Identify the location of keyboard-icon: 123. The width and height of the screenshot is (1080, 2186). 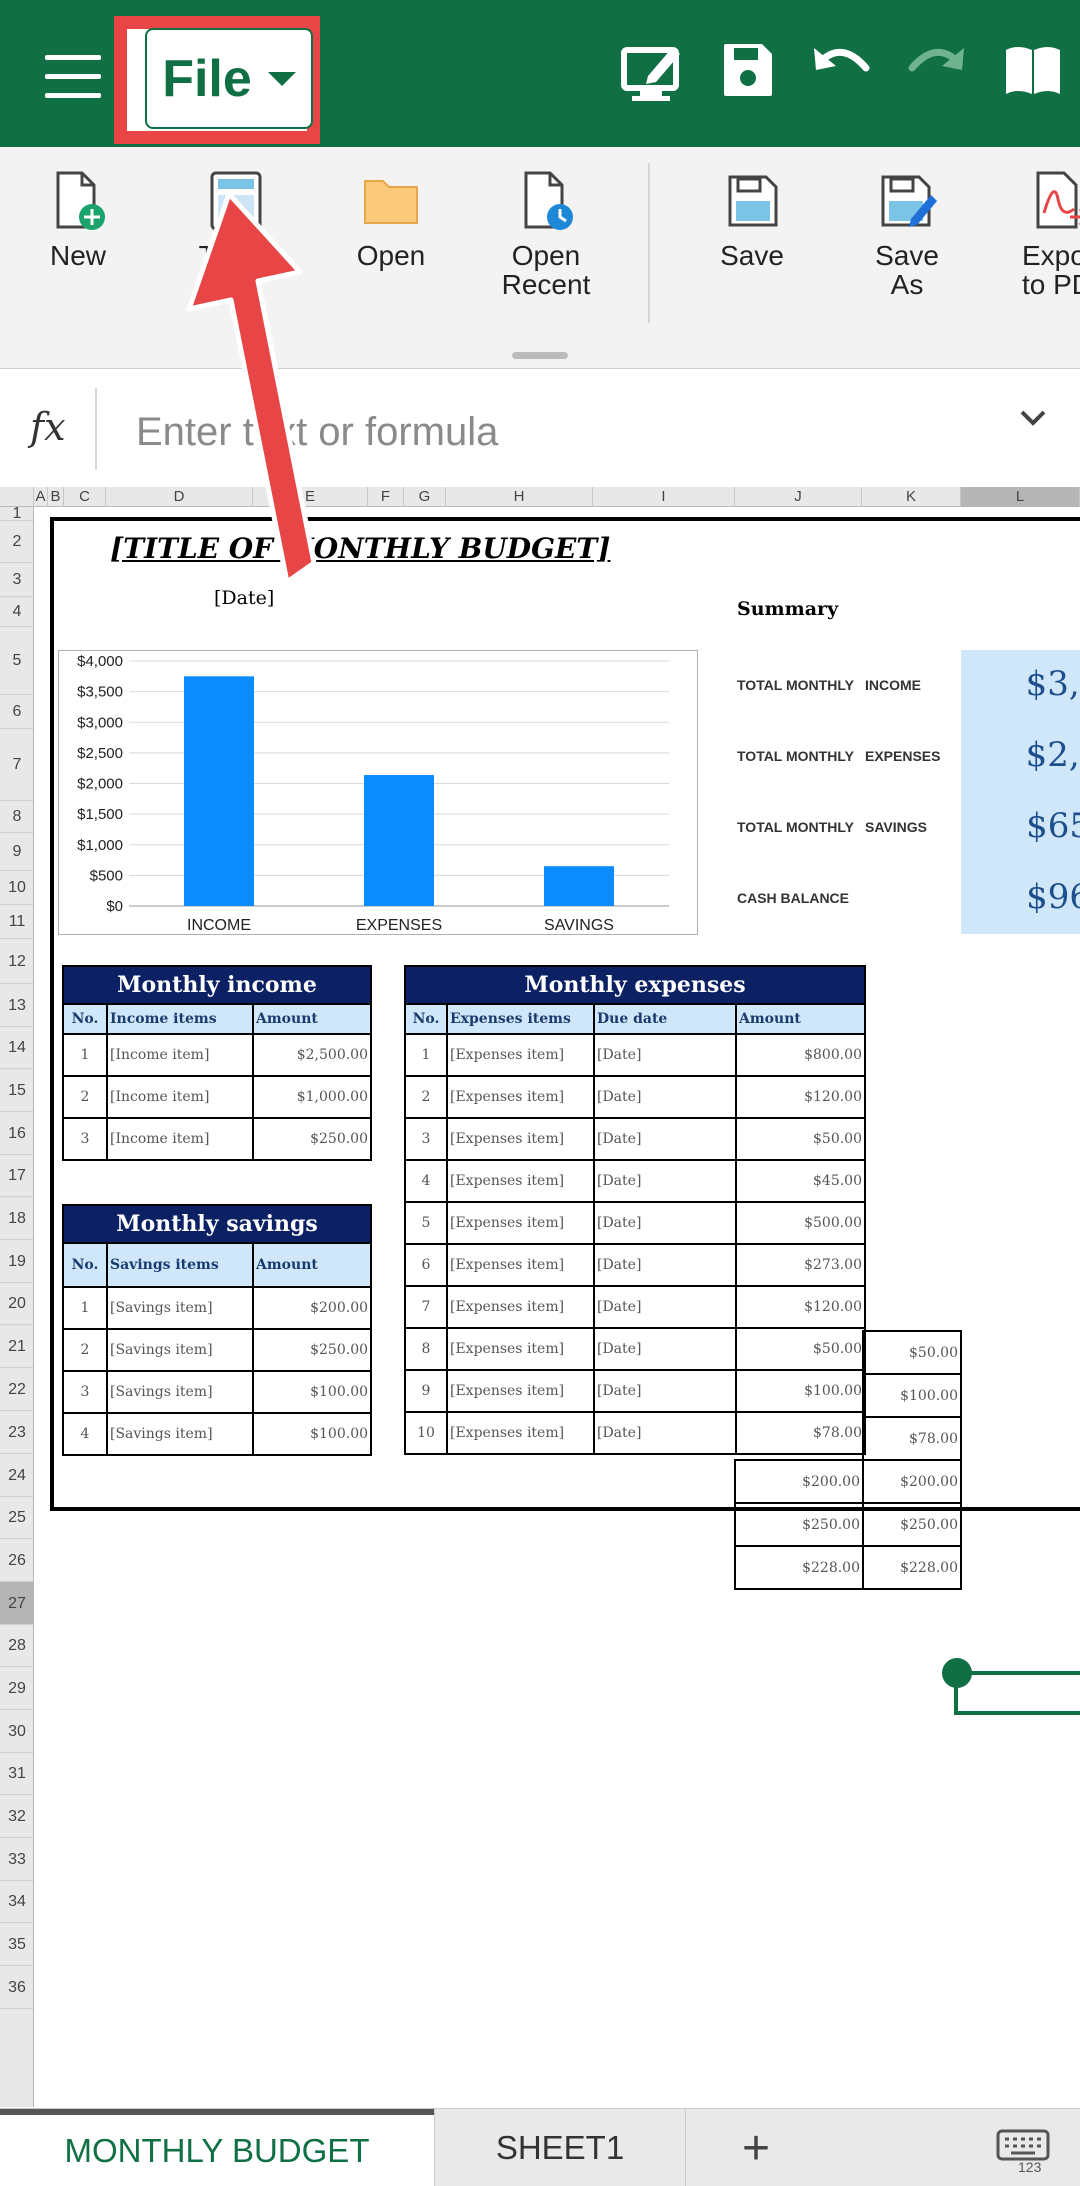
(1024, 2151).